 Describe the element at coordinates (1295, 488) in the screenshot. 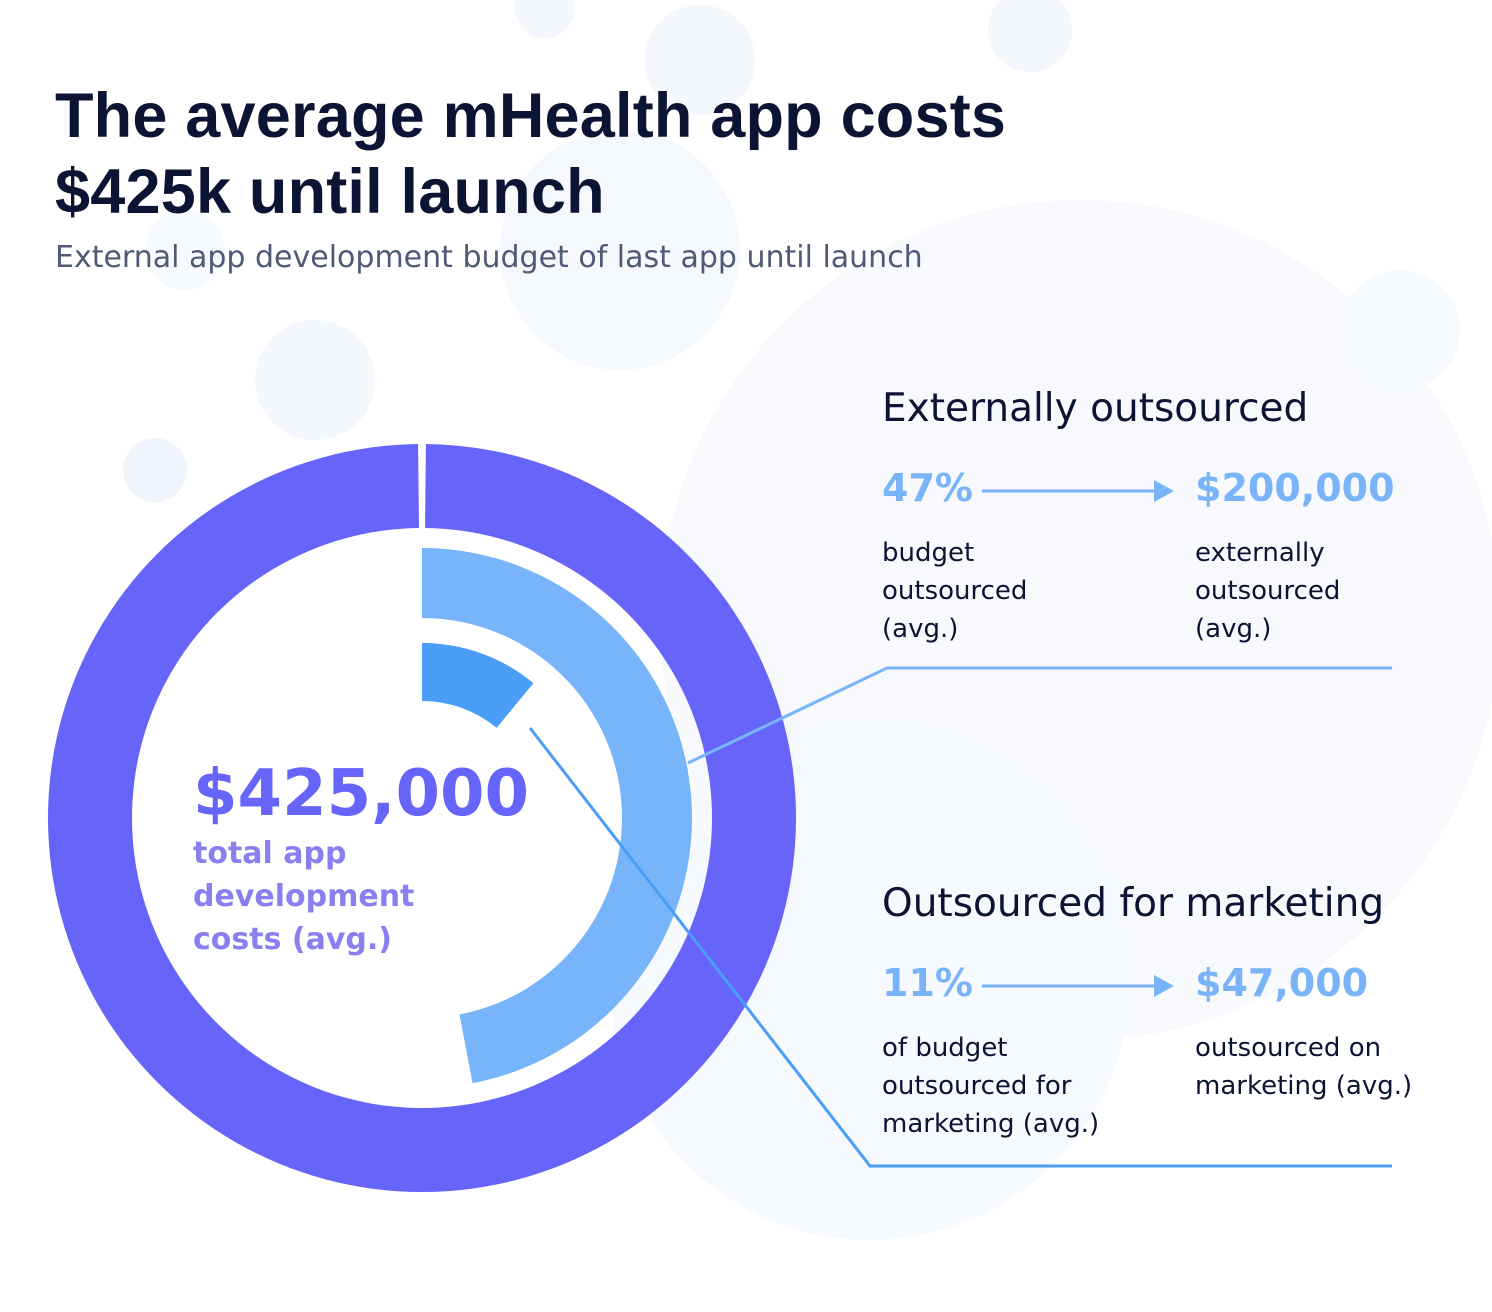

I see `external-amount: $200,000` at that location.